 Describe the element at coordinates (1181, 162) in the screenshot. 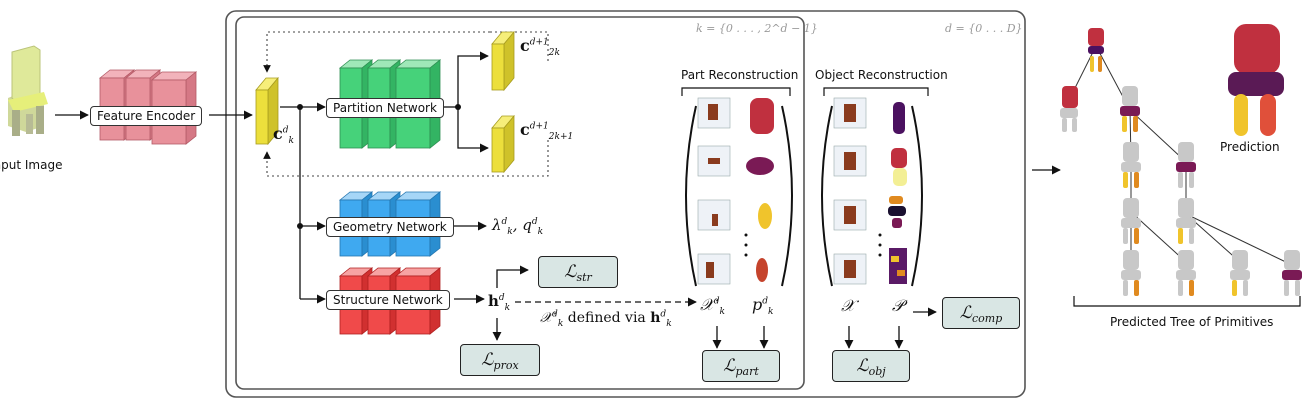

I see `tree-chair-nodes` at that location.